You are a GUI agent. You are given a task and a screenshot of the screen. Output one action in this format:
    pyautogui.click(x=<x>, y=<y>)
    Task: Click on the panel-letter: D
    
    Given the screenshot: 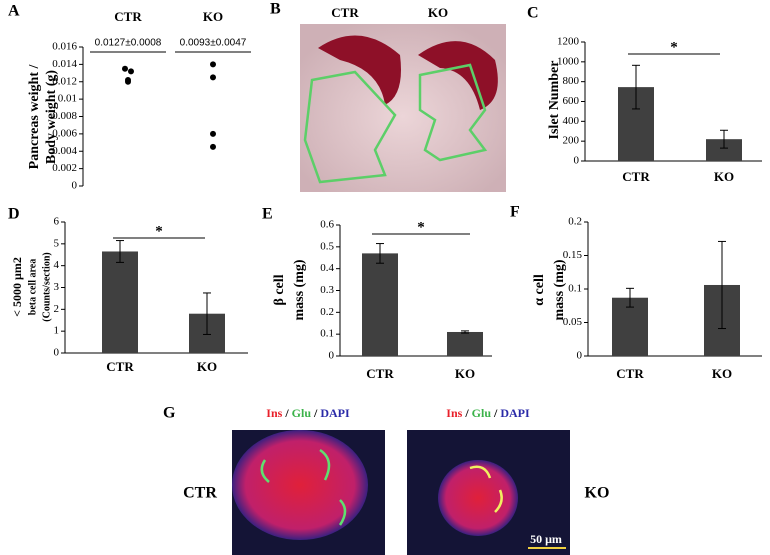 What is the action you would take?
    pyautogui.click(x=14, y=214)
    